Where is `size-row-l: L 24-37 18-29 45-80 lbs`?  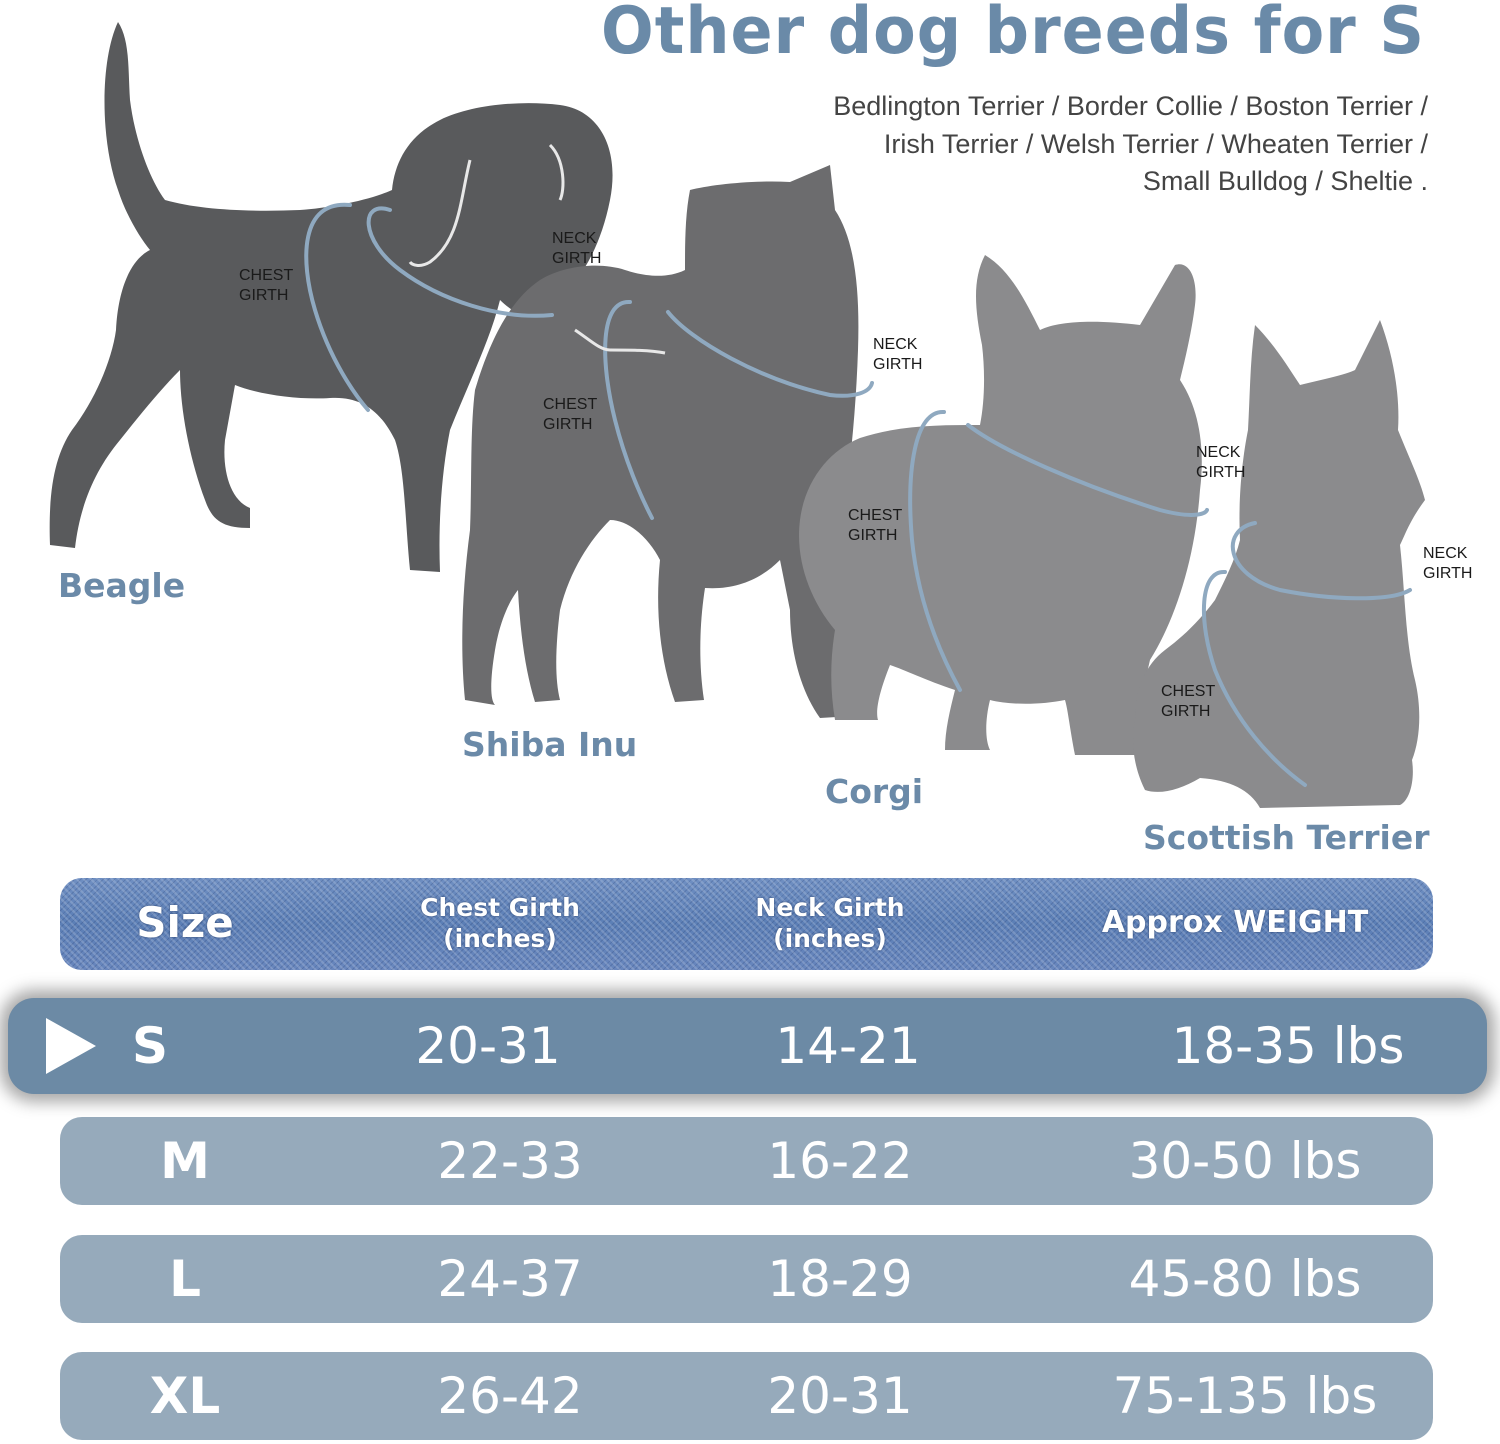 size-row-l: L 24-37 18-29 45-80 lbs is located at coordinates (746, 1279).